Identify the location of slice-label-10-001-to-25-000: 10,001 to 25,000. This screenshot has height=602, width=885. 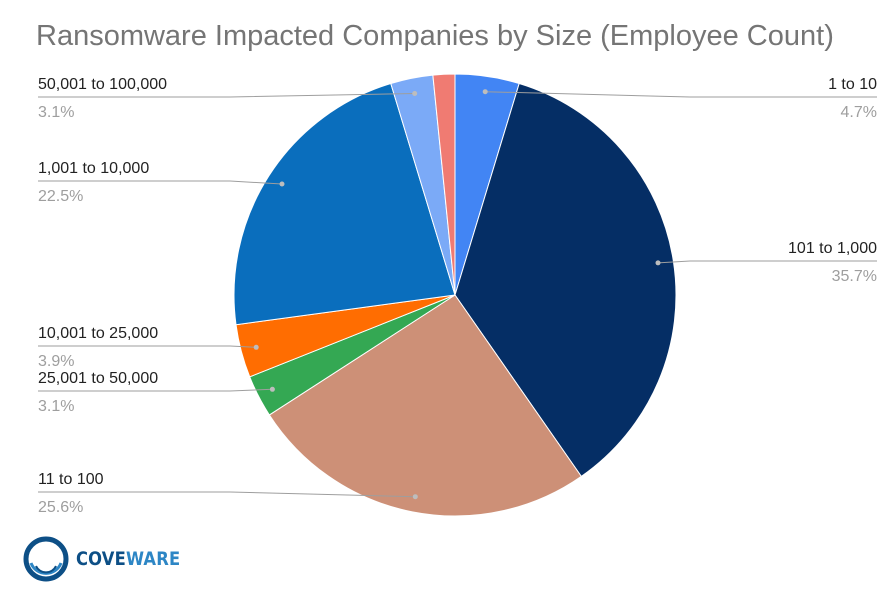
(98, 333).